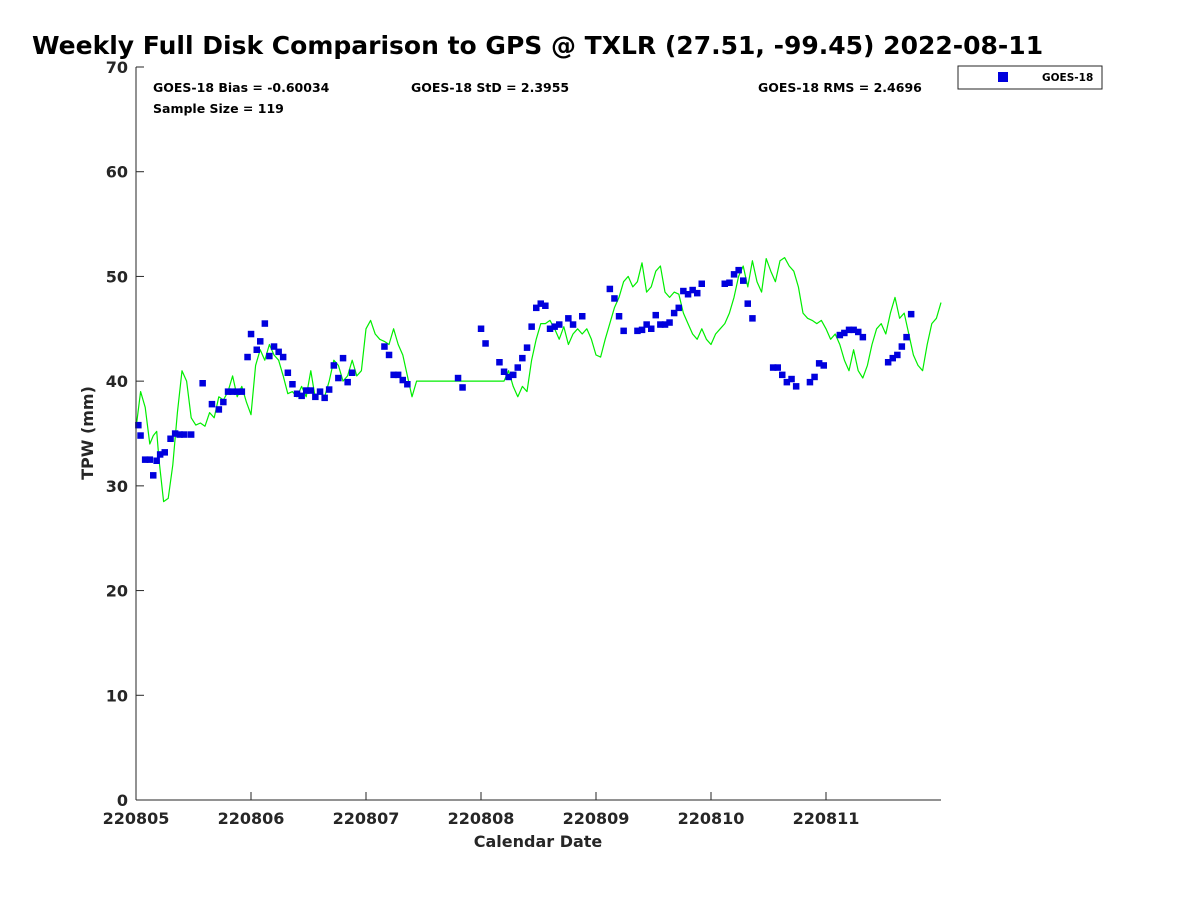  Describe the element at coordinates (1003, 77) in the screenshot. I see `legend-marker-goes18` at that location.